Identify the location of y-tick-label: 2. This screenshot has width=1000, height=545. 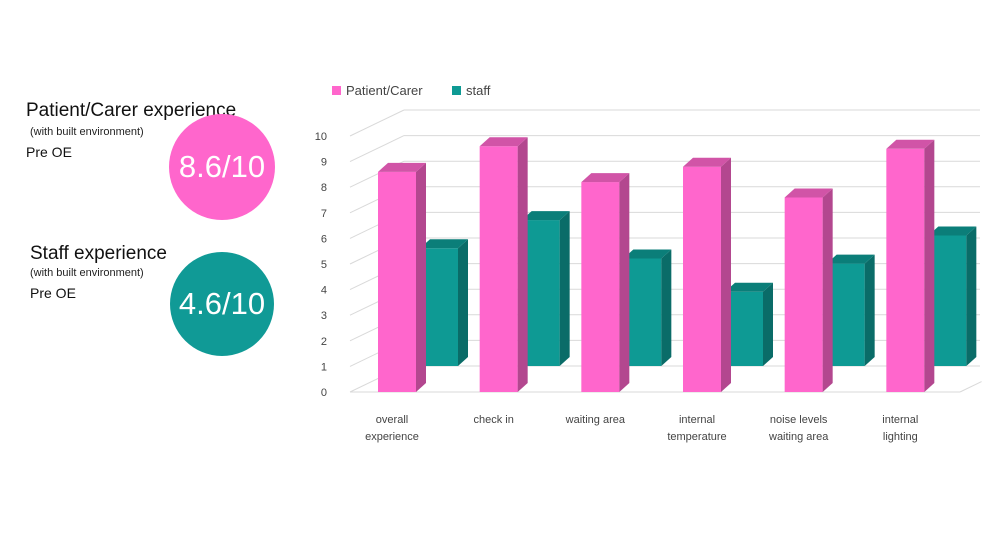
(324, 342).